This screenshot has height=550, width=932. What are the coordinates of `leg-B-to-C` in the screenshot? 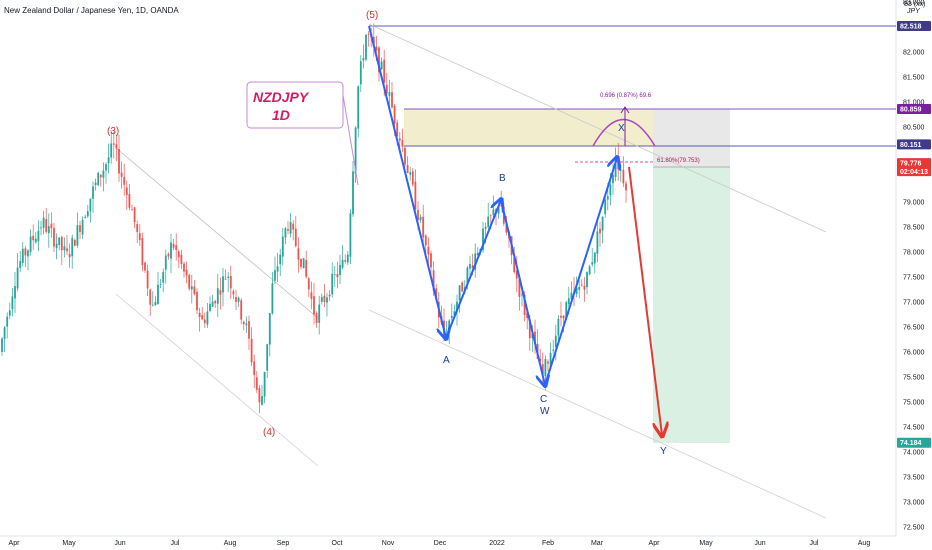 It's located at (522, 292).